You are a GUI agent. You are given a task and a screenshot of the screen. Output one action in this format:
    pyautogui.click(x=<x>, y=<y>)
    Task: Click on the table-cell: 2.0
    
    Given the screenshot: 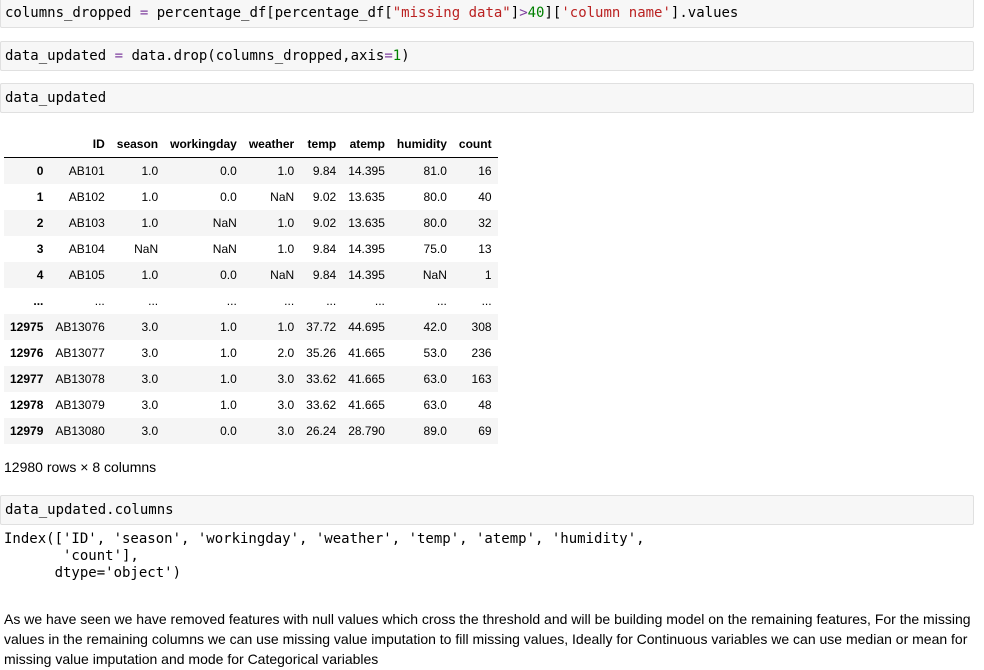 What is the action you would take?
    pyautogui.click(x=286, y=353)
    